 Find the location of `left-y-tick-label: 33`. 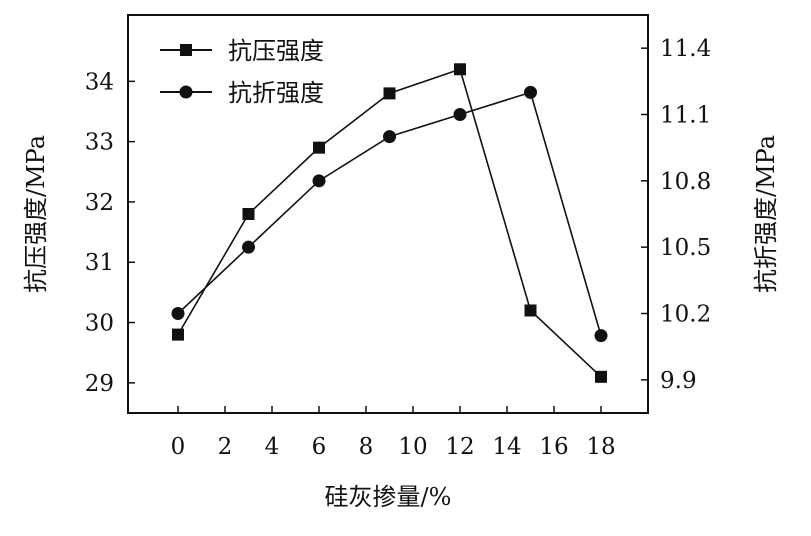

left-y-tick-label: 33 is located at coordinates (99, 143).